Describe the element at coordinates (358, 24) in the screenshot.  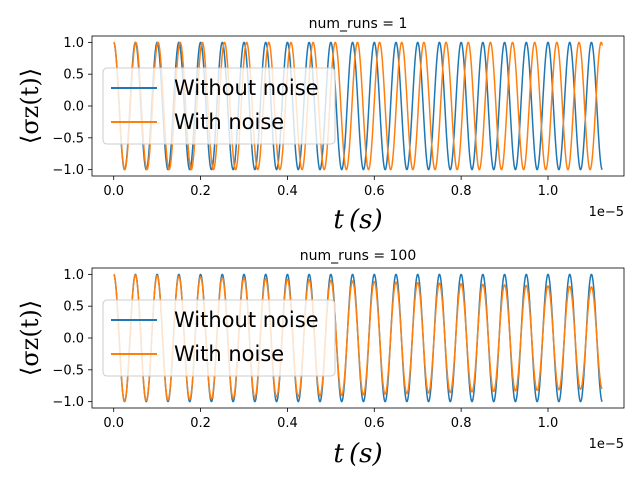
I see `subplot-title: num_runs = 1` at that location.